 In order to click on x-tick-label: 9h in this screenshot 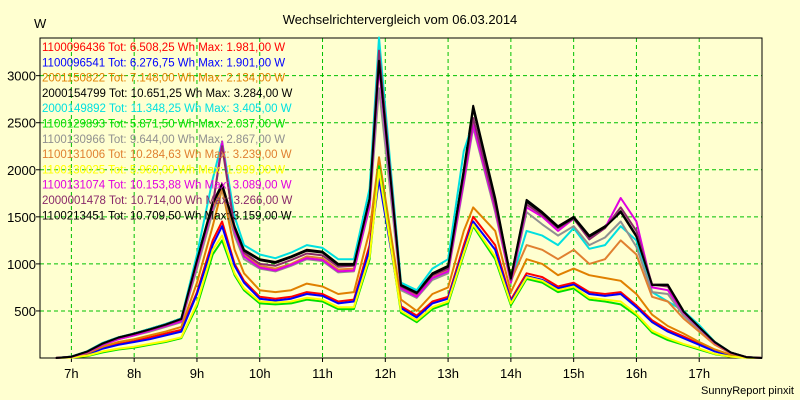, I will do `click(197, 373)`.